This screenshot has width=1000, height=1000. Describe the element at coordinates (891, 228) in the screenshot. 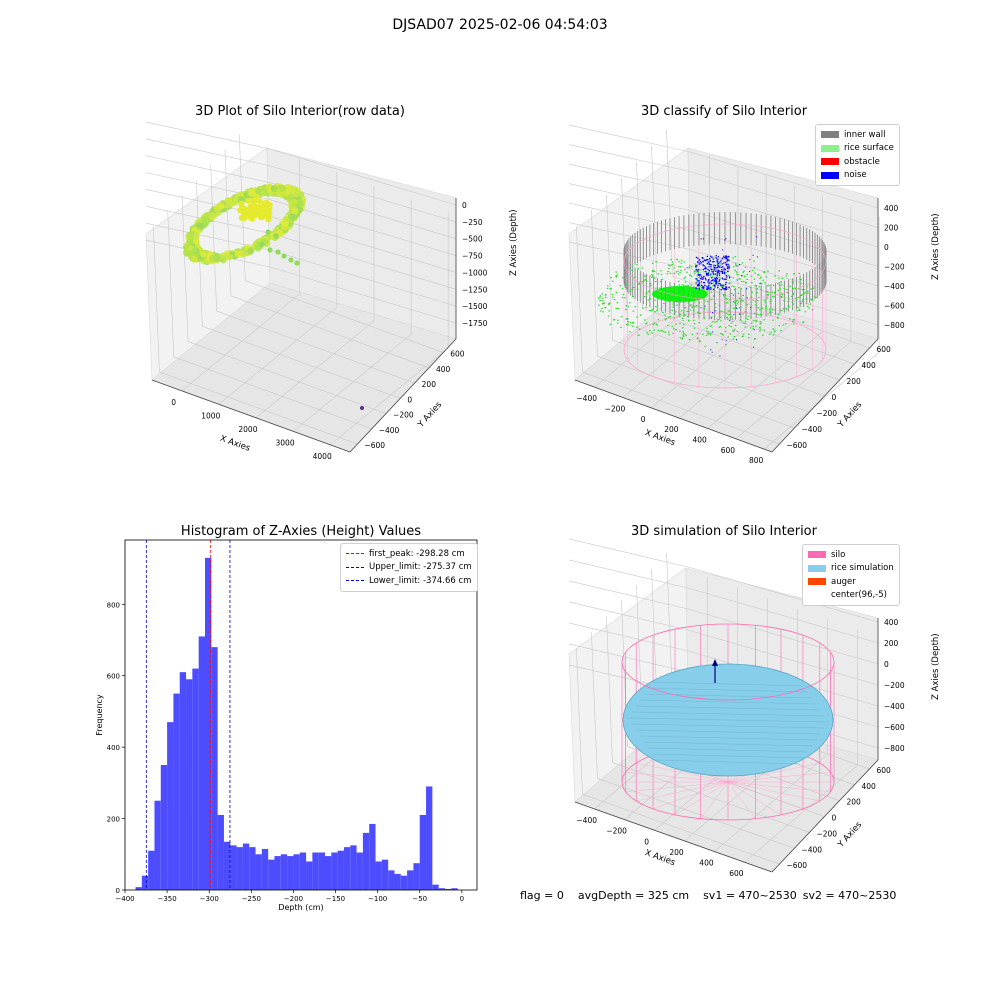

I see `z-tick-label: 200` at that location.